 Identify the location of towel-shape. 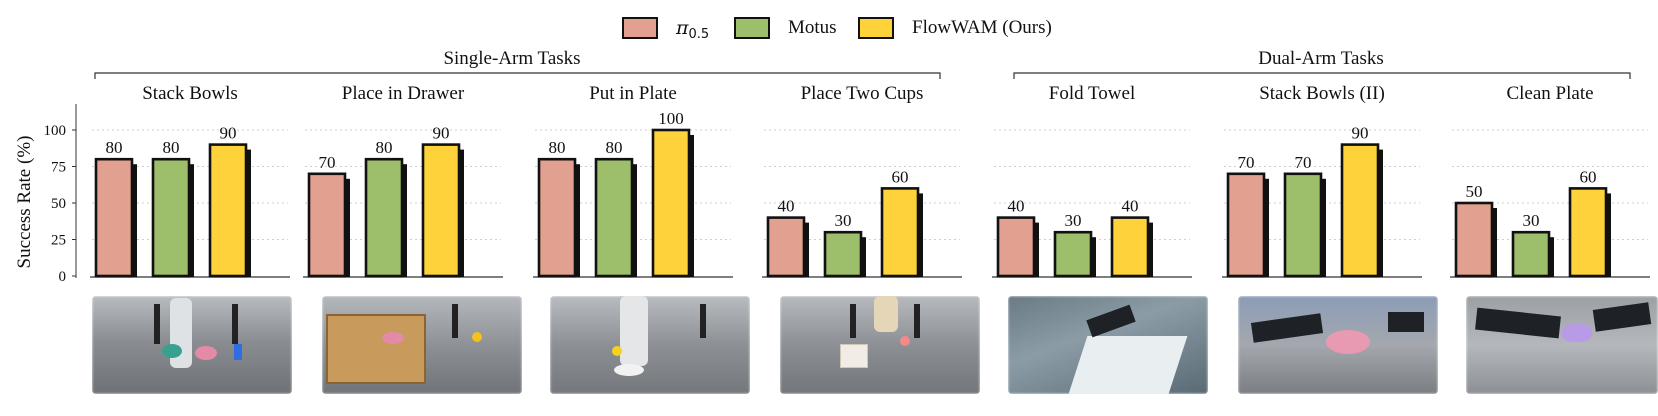
(1128, 365).